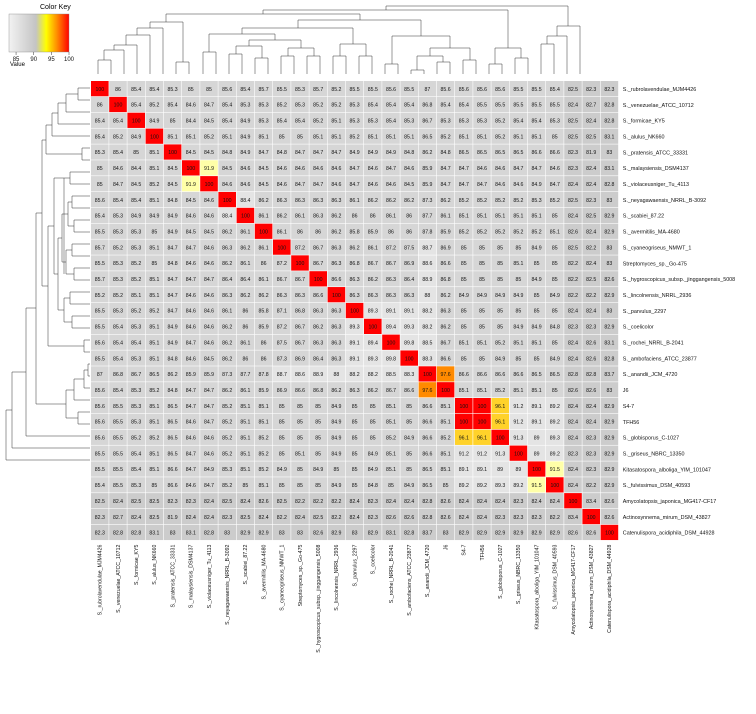 The width and height of the screenshot is (756, 714). What do you see at coordinates (482, 439) in the screenshot?
I see `cell-value: 96.1` at bounding box center [482, 439].